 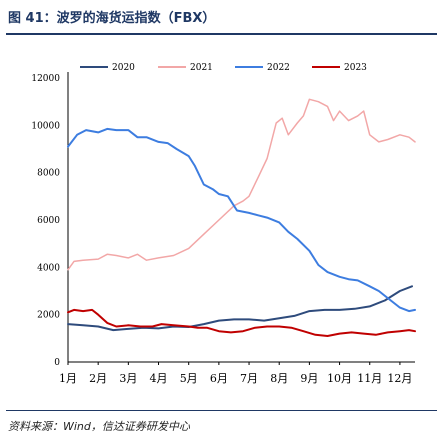 What do you see at coordinates (399, 378) in the screenshot?
I see `x-tick-label: 12月` at bounding box center [399, 378].